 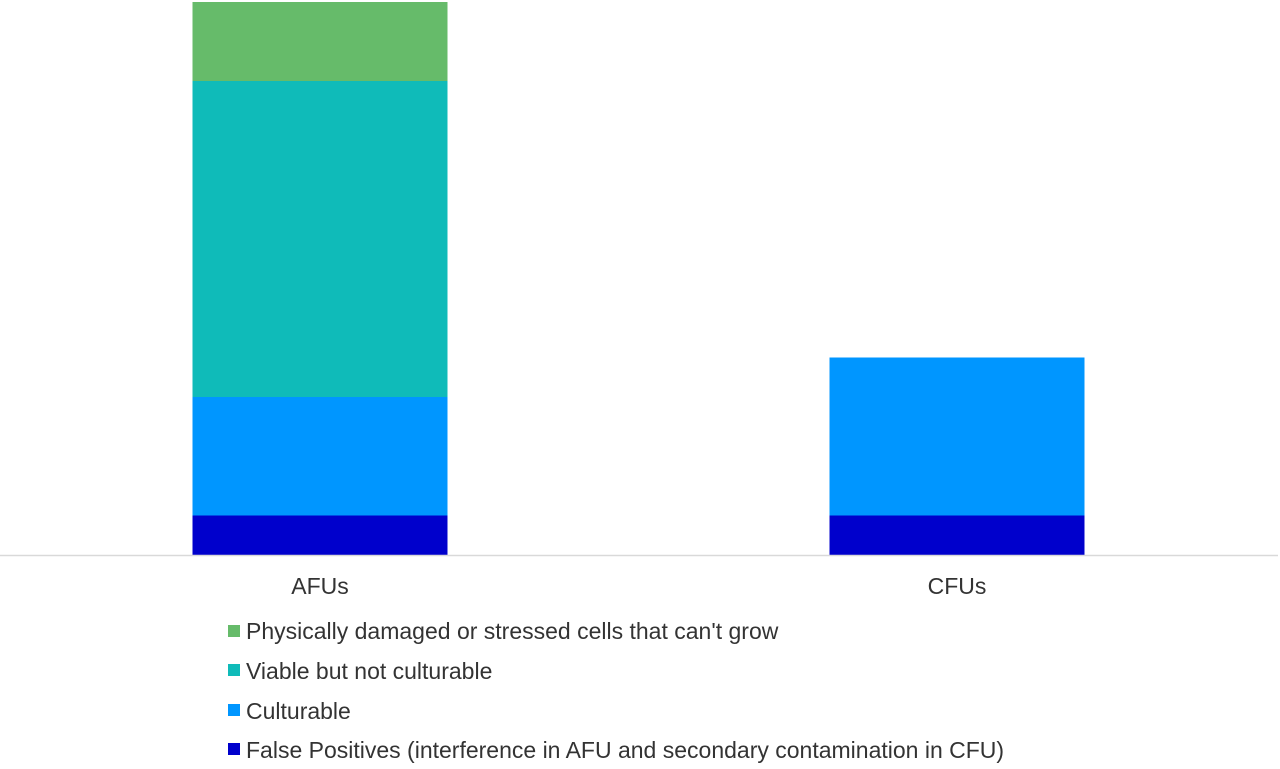 What do you see at coordinates (320, 239) in the screenshot?
I see `bar-segment-afus-viable-but-not-culturable` at bounding box center [320, 239].